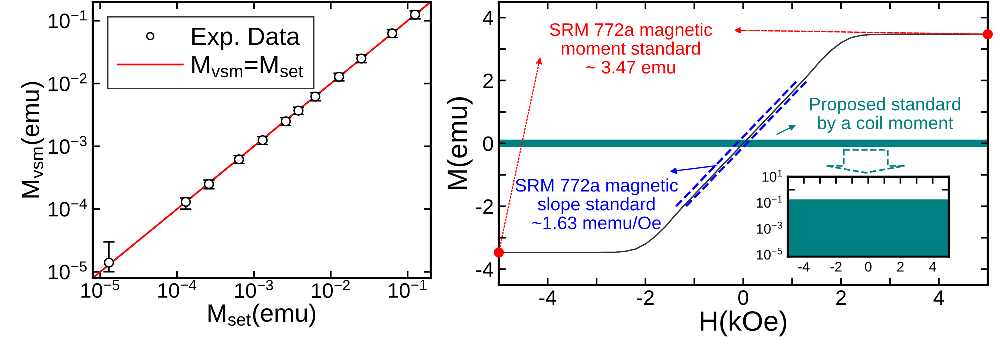  What do you see at coordinates (68, 207) in the screenshot?
I see `y-tick-label: 10$^{−4}$` at bounding box center [68, 207].